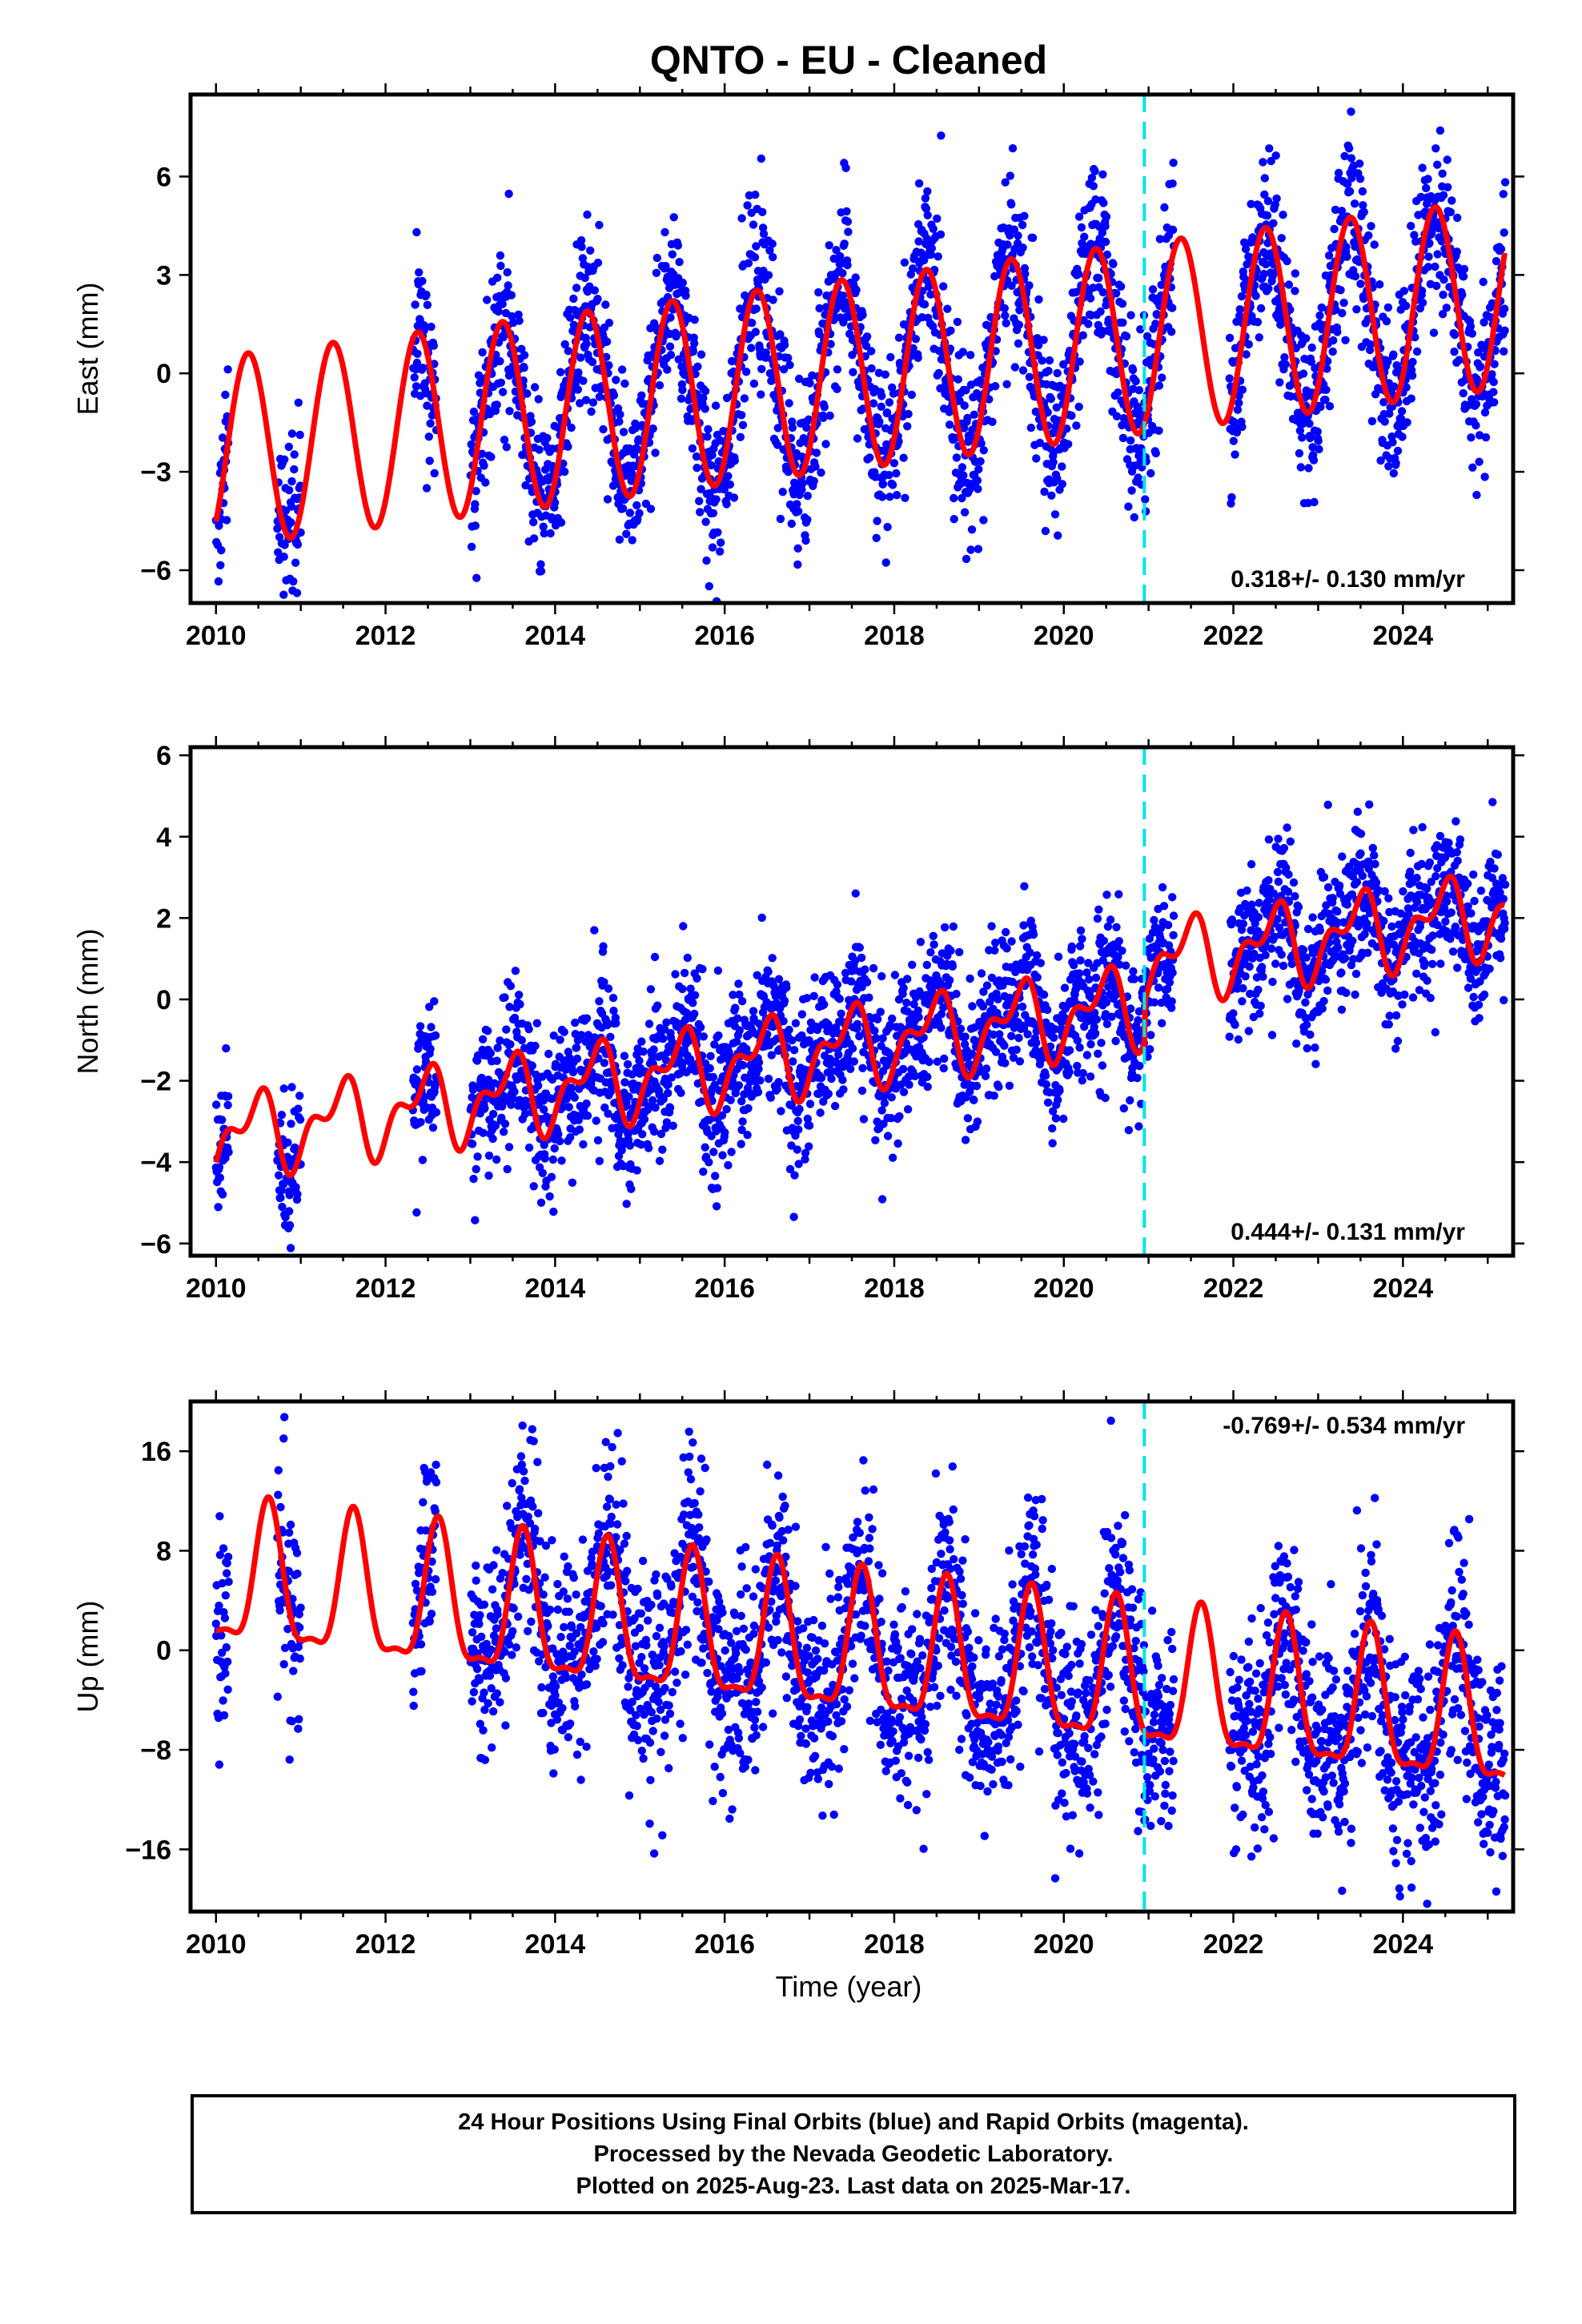 This screenshot has height=2324, width=1582. Describe the element at coordinates (164, 177) in the screenshot. I see `y-tick-label: 6` at that location.